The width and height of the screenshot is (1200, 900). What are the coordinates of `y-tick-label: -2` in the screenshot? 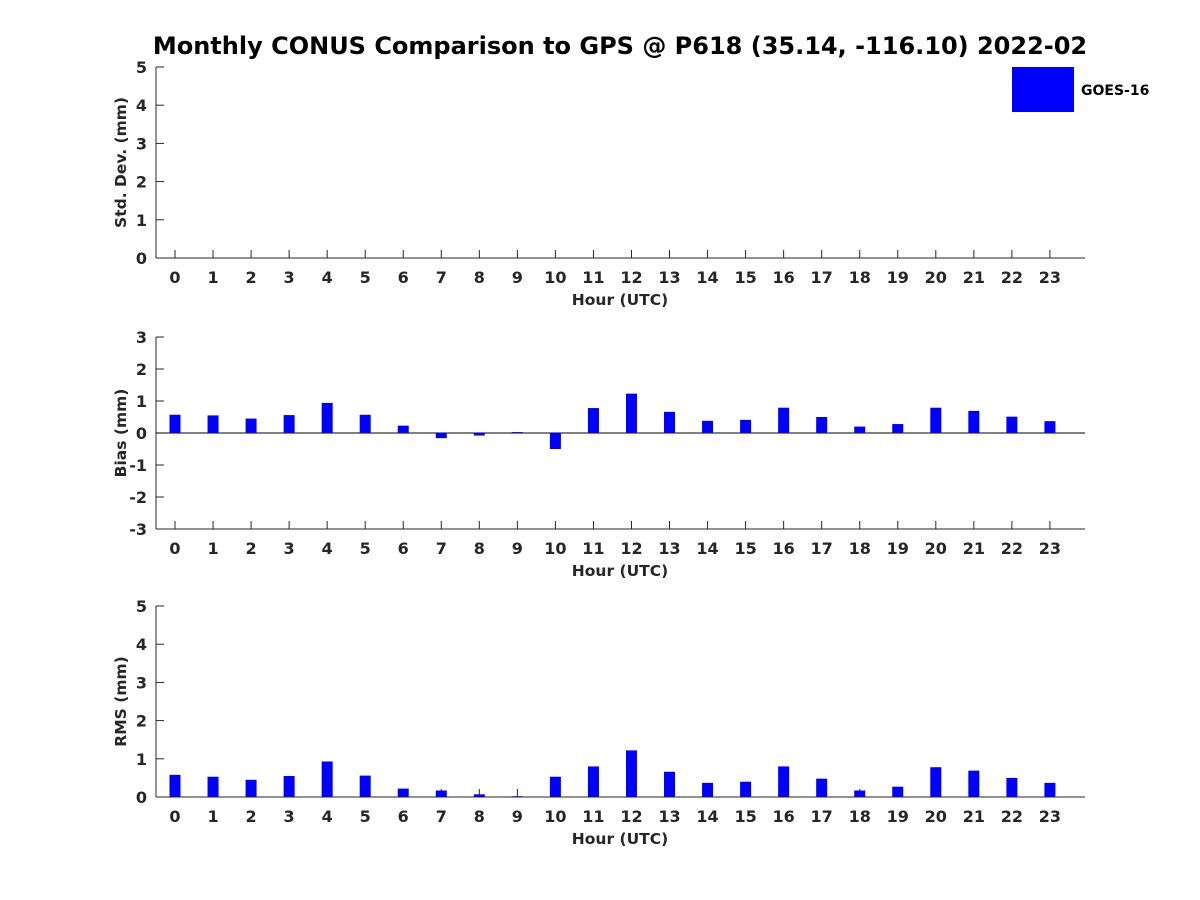 It's located at (138, 497).